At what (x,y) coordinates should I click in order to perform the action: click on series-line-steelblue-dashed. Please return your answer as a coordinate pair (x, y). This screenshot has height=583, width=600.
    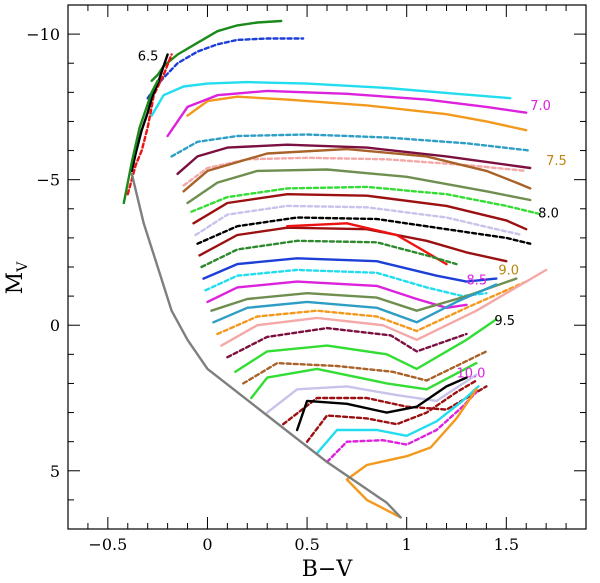
    Looking at the image, I should click on (355, 303).